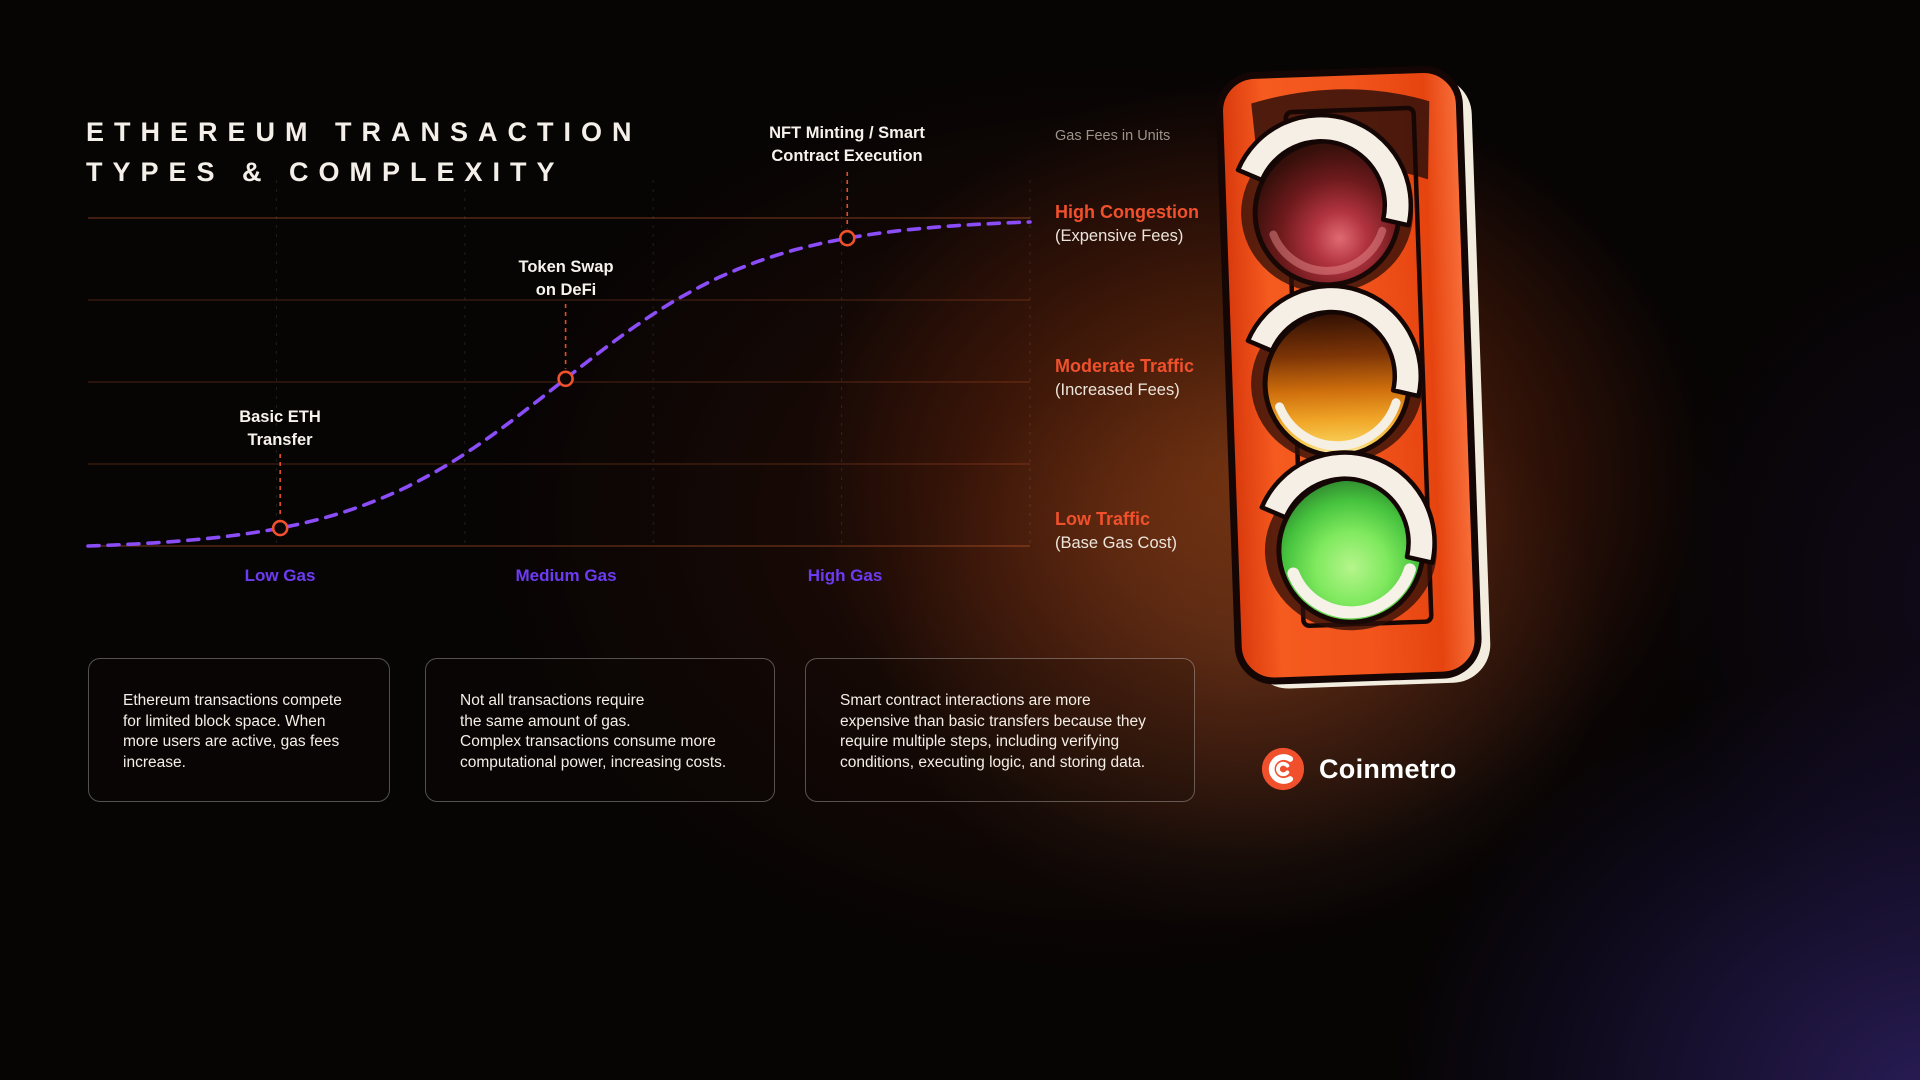 The width and height of the screenshot is (1920, 1080). What do you see at coordinates (1119, 236) in the screenshot?
I see `level-sublabel: (Expensive Fees)` at bounding box center [1119, 236].